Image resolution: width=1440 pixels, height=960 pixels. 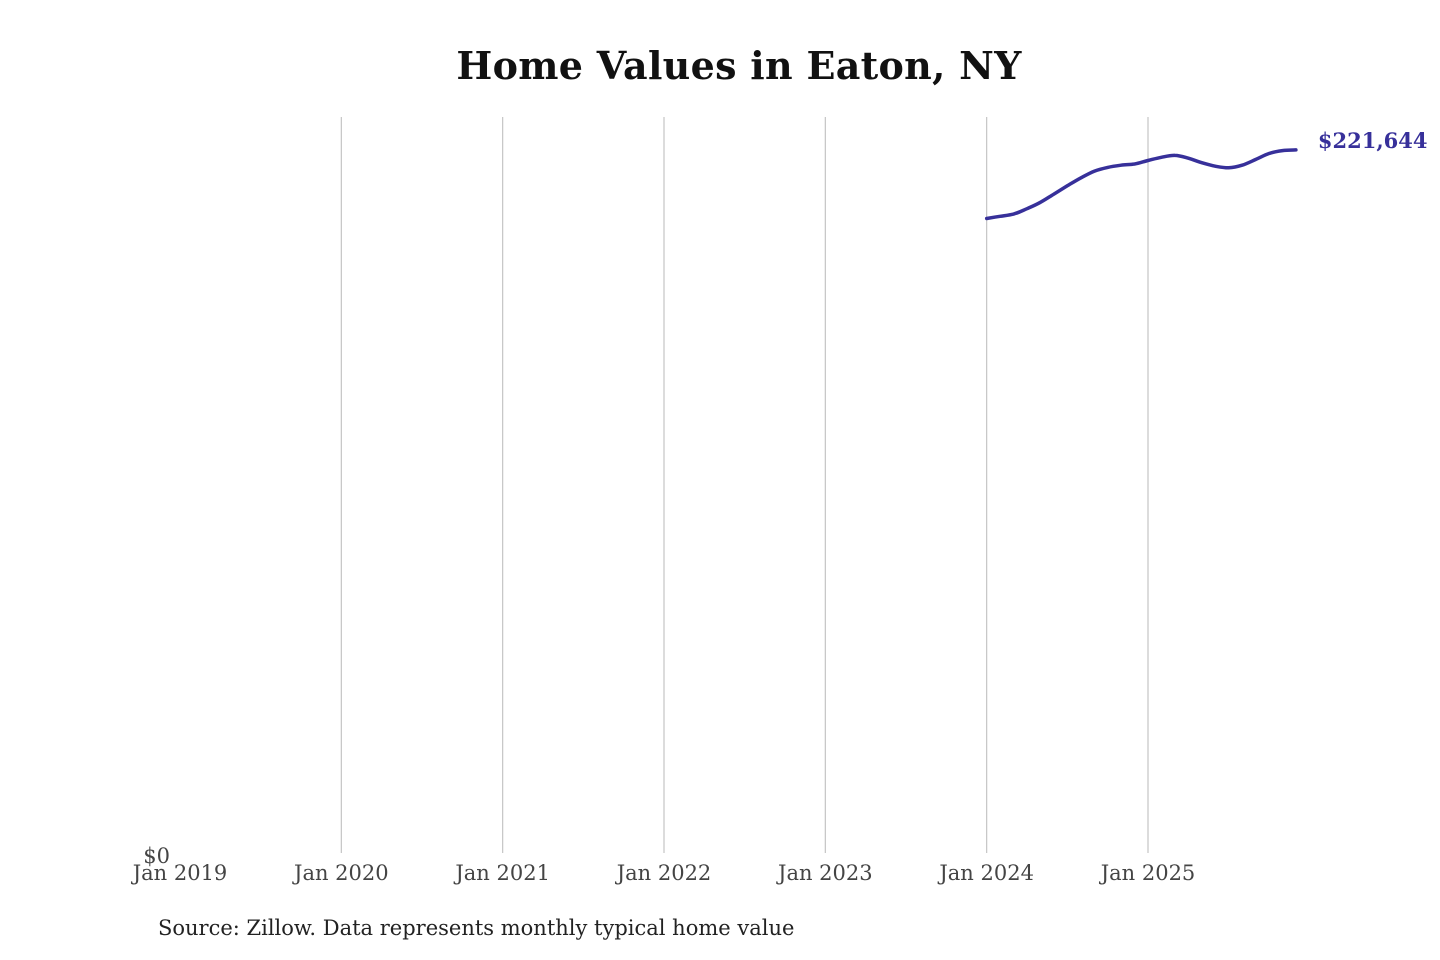 What do you see at coordinates (179, 873) in the screenshot?
I see `x-tick-label: Jan 2019` at bounding box center [179, 873].